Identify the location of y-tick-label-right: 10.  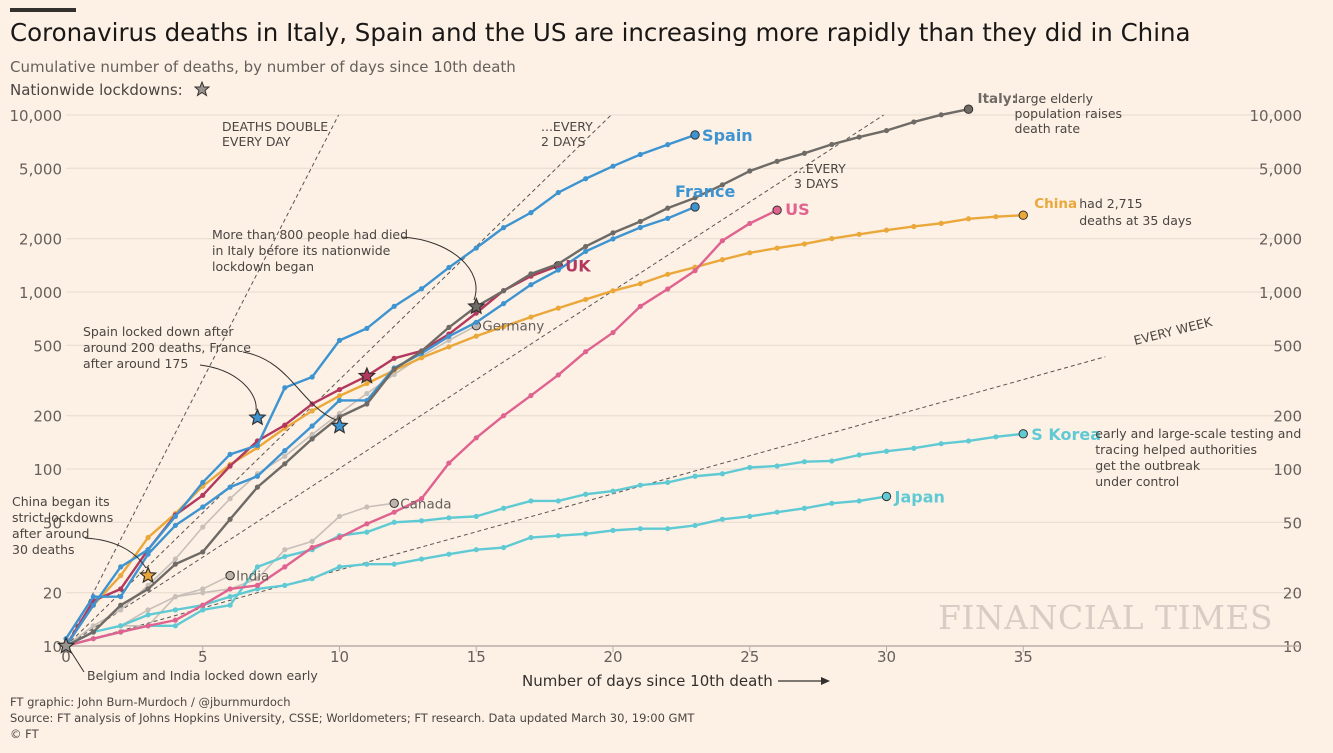
(1292, 647).